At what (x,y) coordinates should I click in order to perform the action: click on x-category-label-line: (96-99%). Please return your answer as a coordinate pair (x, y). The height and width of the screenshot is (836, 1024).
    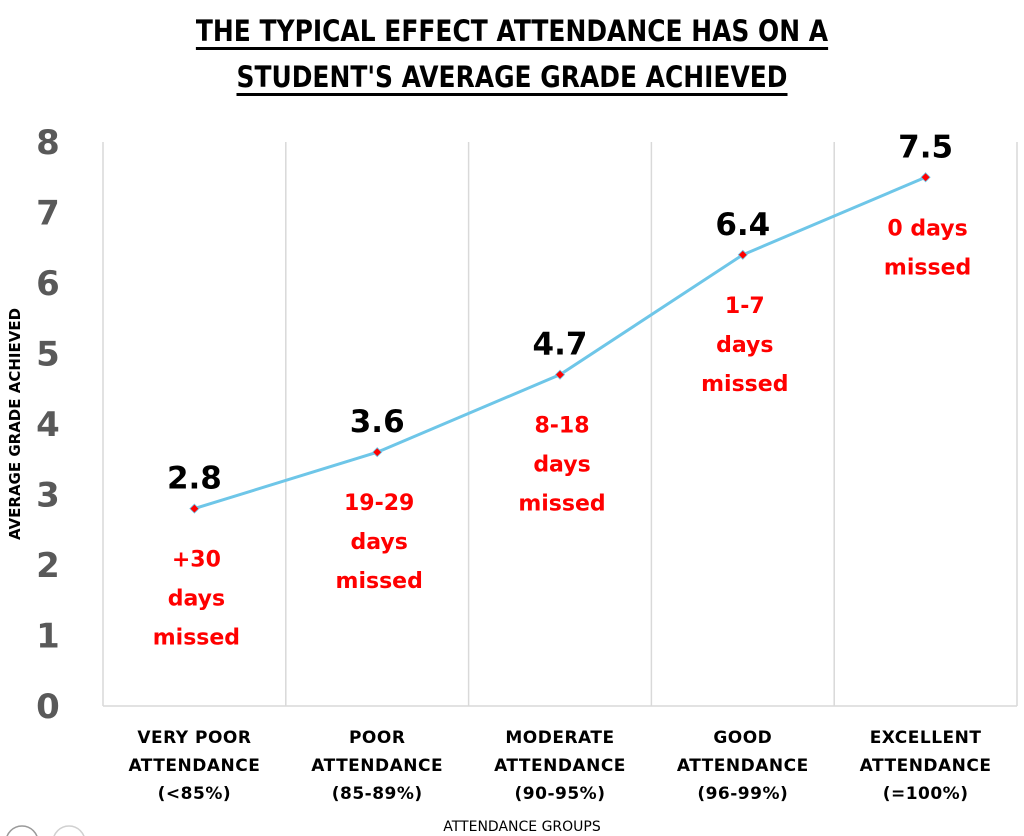
    Looking at the image, I should click on (742, 794).